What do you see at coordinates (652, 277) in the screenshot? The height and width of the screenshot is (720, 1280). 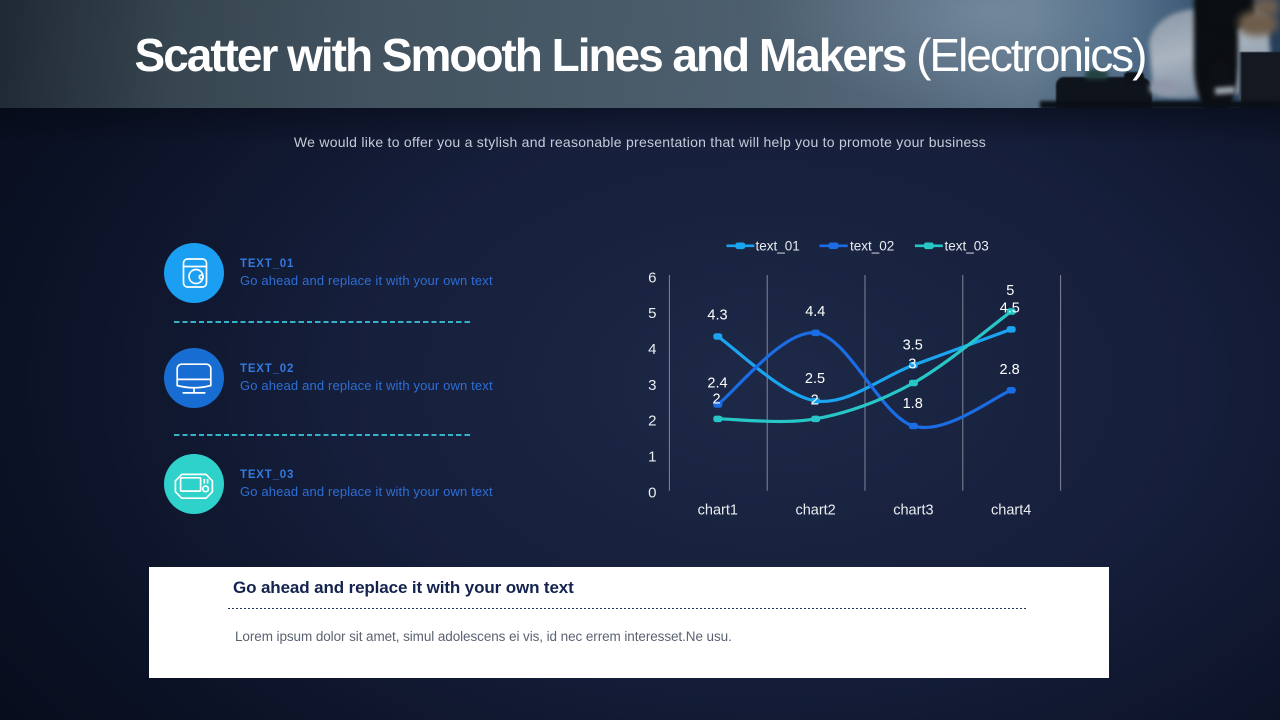 I see `svg-text: 6` at bounding box center [652, 277].